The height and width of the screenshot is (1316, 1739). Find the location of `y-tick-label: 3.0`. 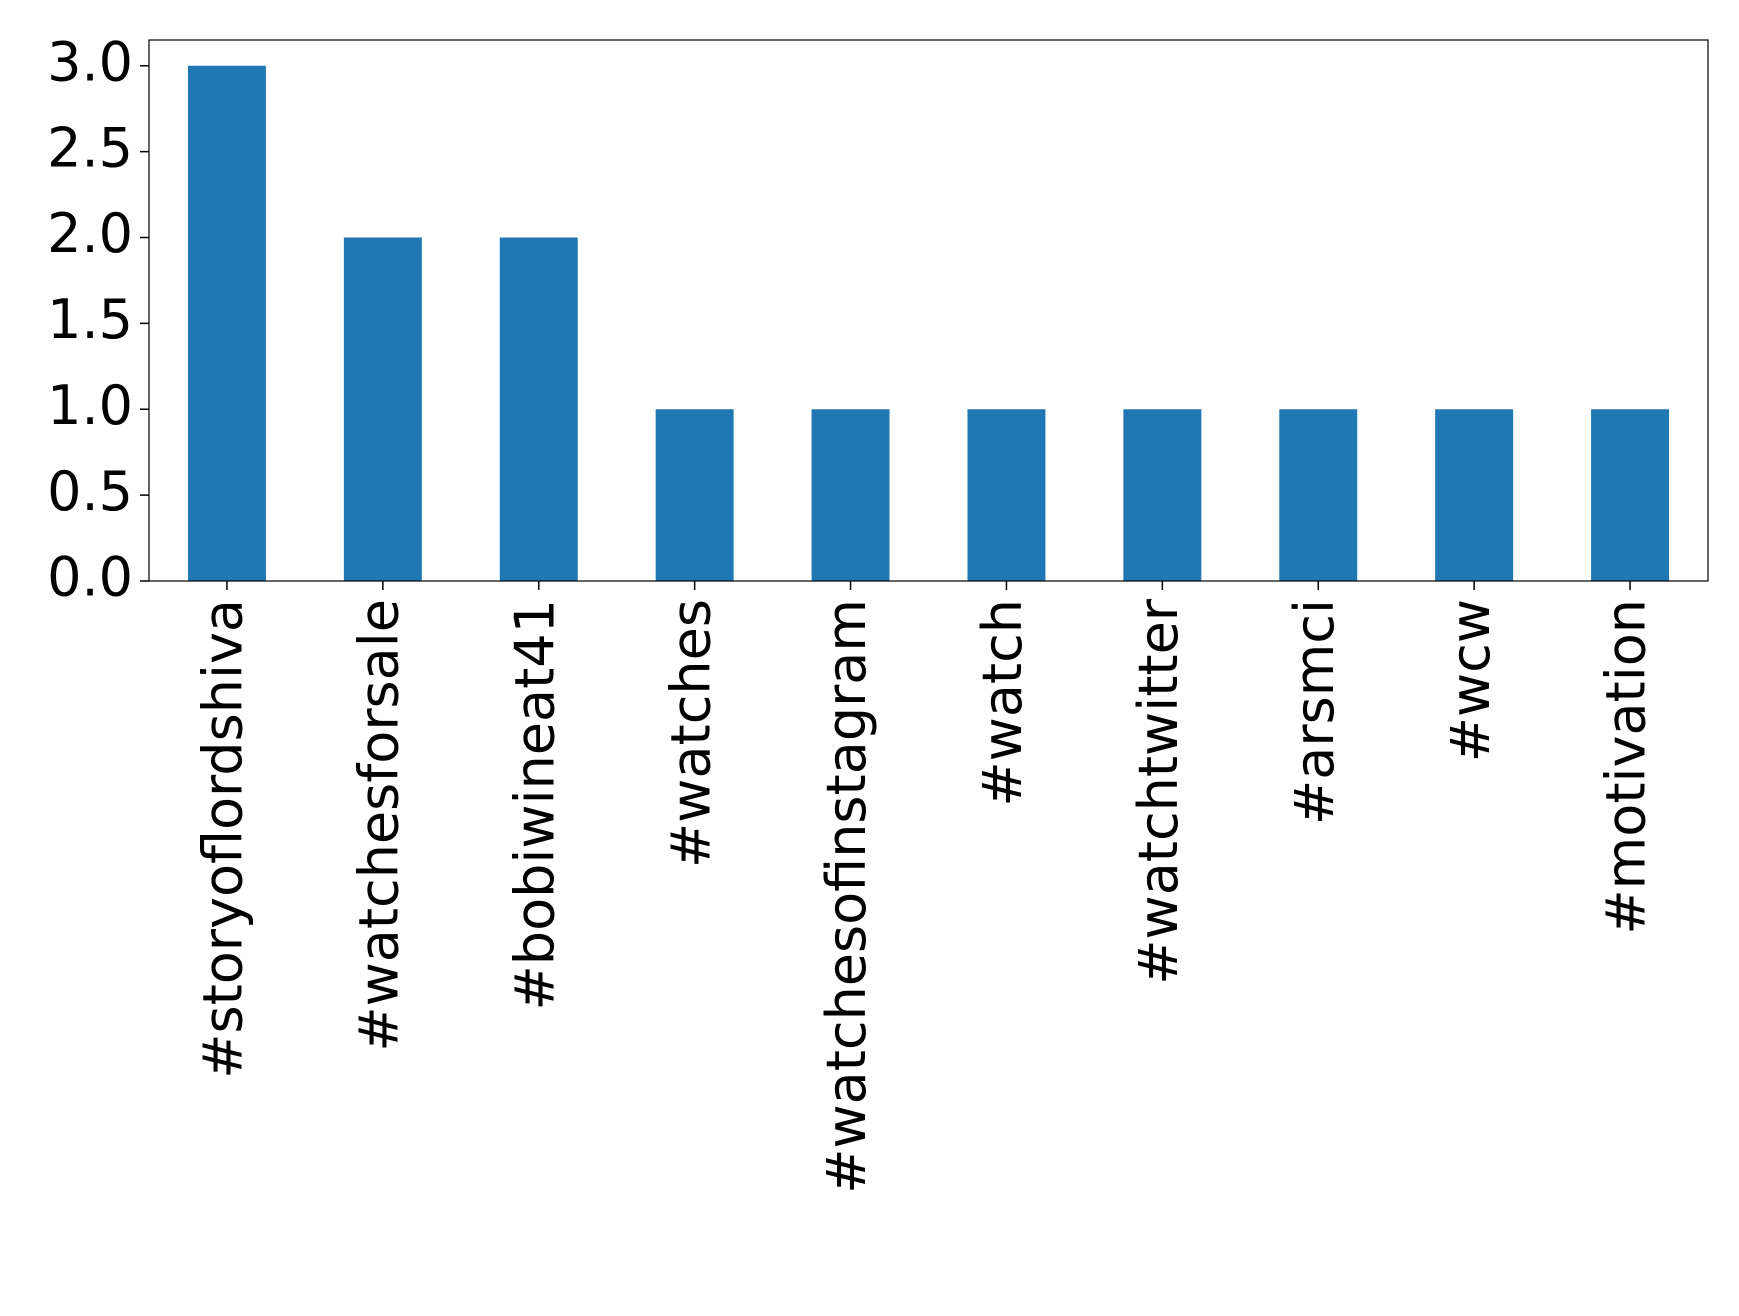

y-tick-label: 3.0 is located at coordinates (90, 61).